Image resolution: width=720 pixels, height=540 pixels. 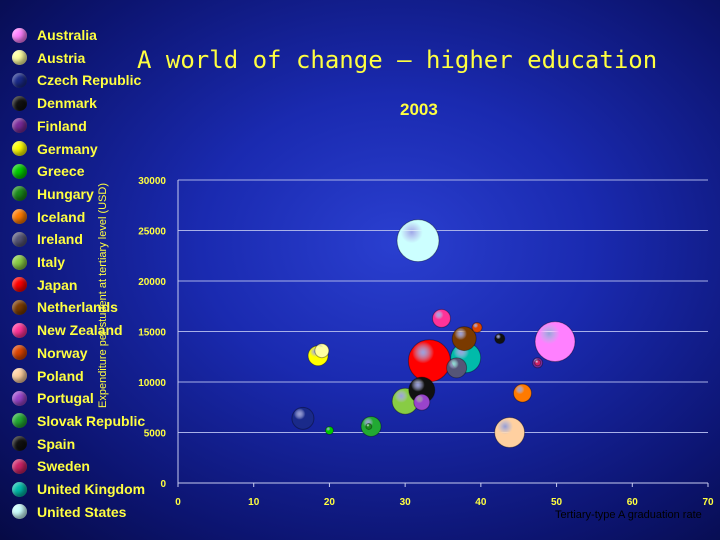 I want to click on legend-item: Australia, so click(x=52, y=35).